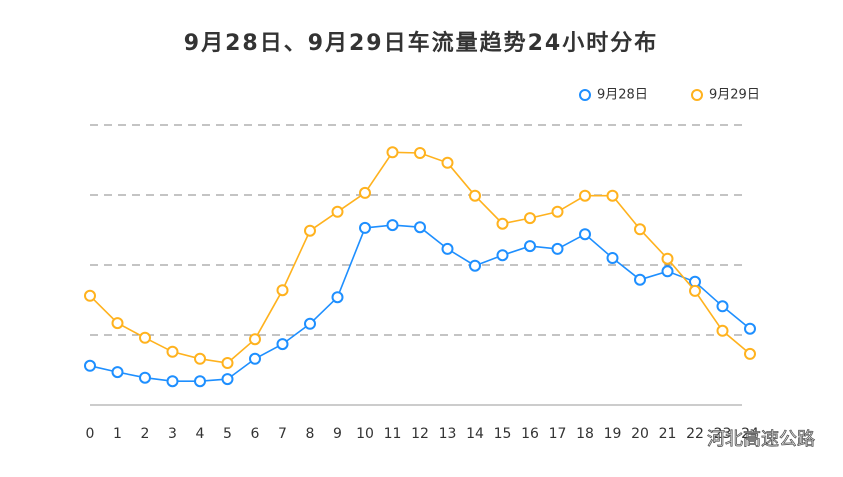  Describe the element at coordinates (723, 434) in the screenshot. I see `x-tick-label: 23` at that location.